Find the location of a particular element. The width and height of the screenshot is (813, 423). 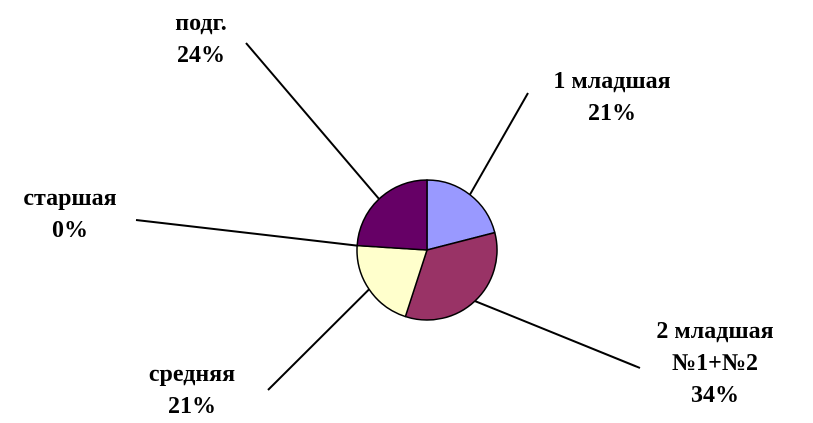

slice-label-1-line-2: 21% is located at coordinates (612, 113).